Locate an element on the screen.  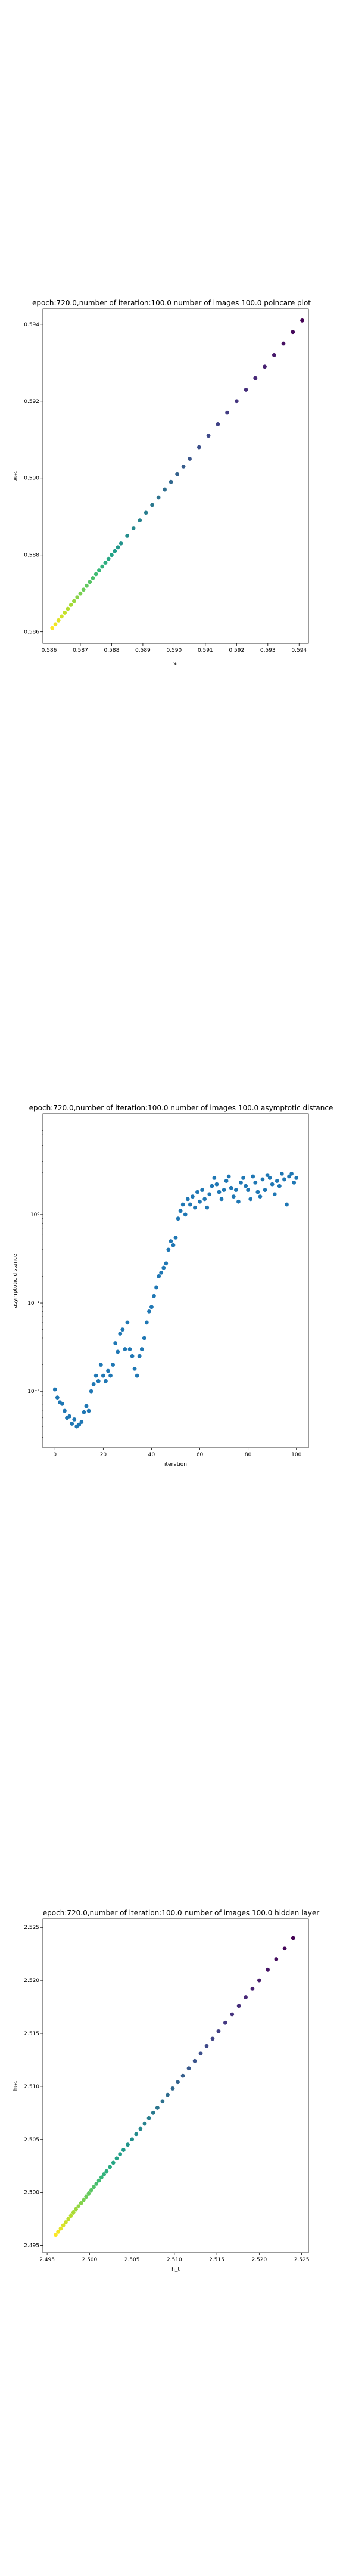
x-tick-label: 0.590 is located at coordinates (174, 651).